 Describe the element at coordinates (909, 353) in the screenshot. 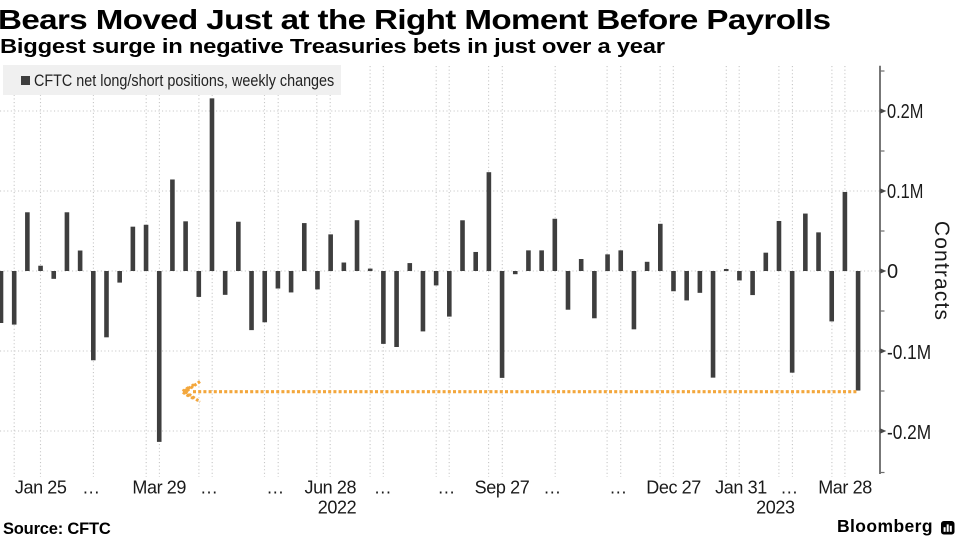

I see `svg-text: -0.1M` at that location.